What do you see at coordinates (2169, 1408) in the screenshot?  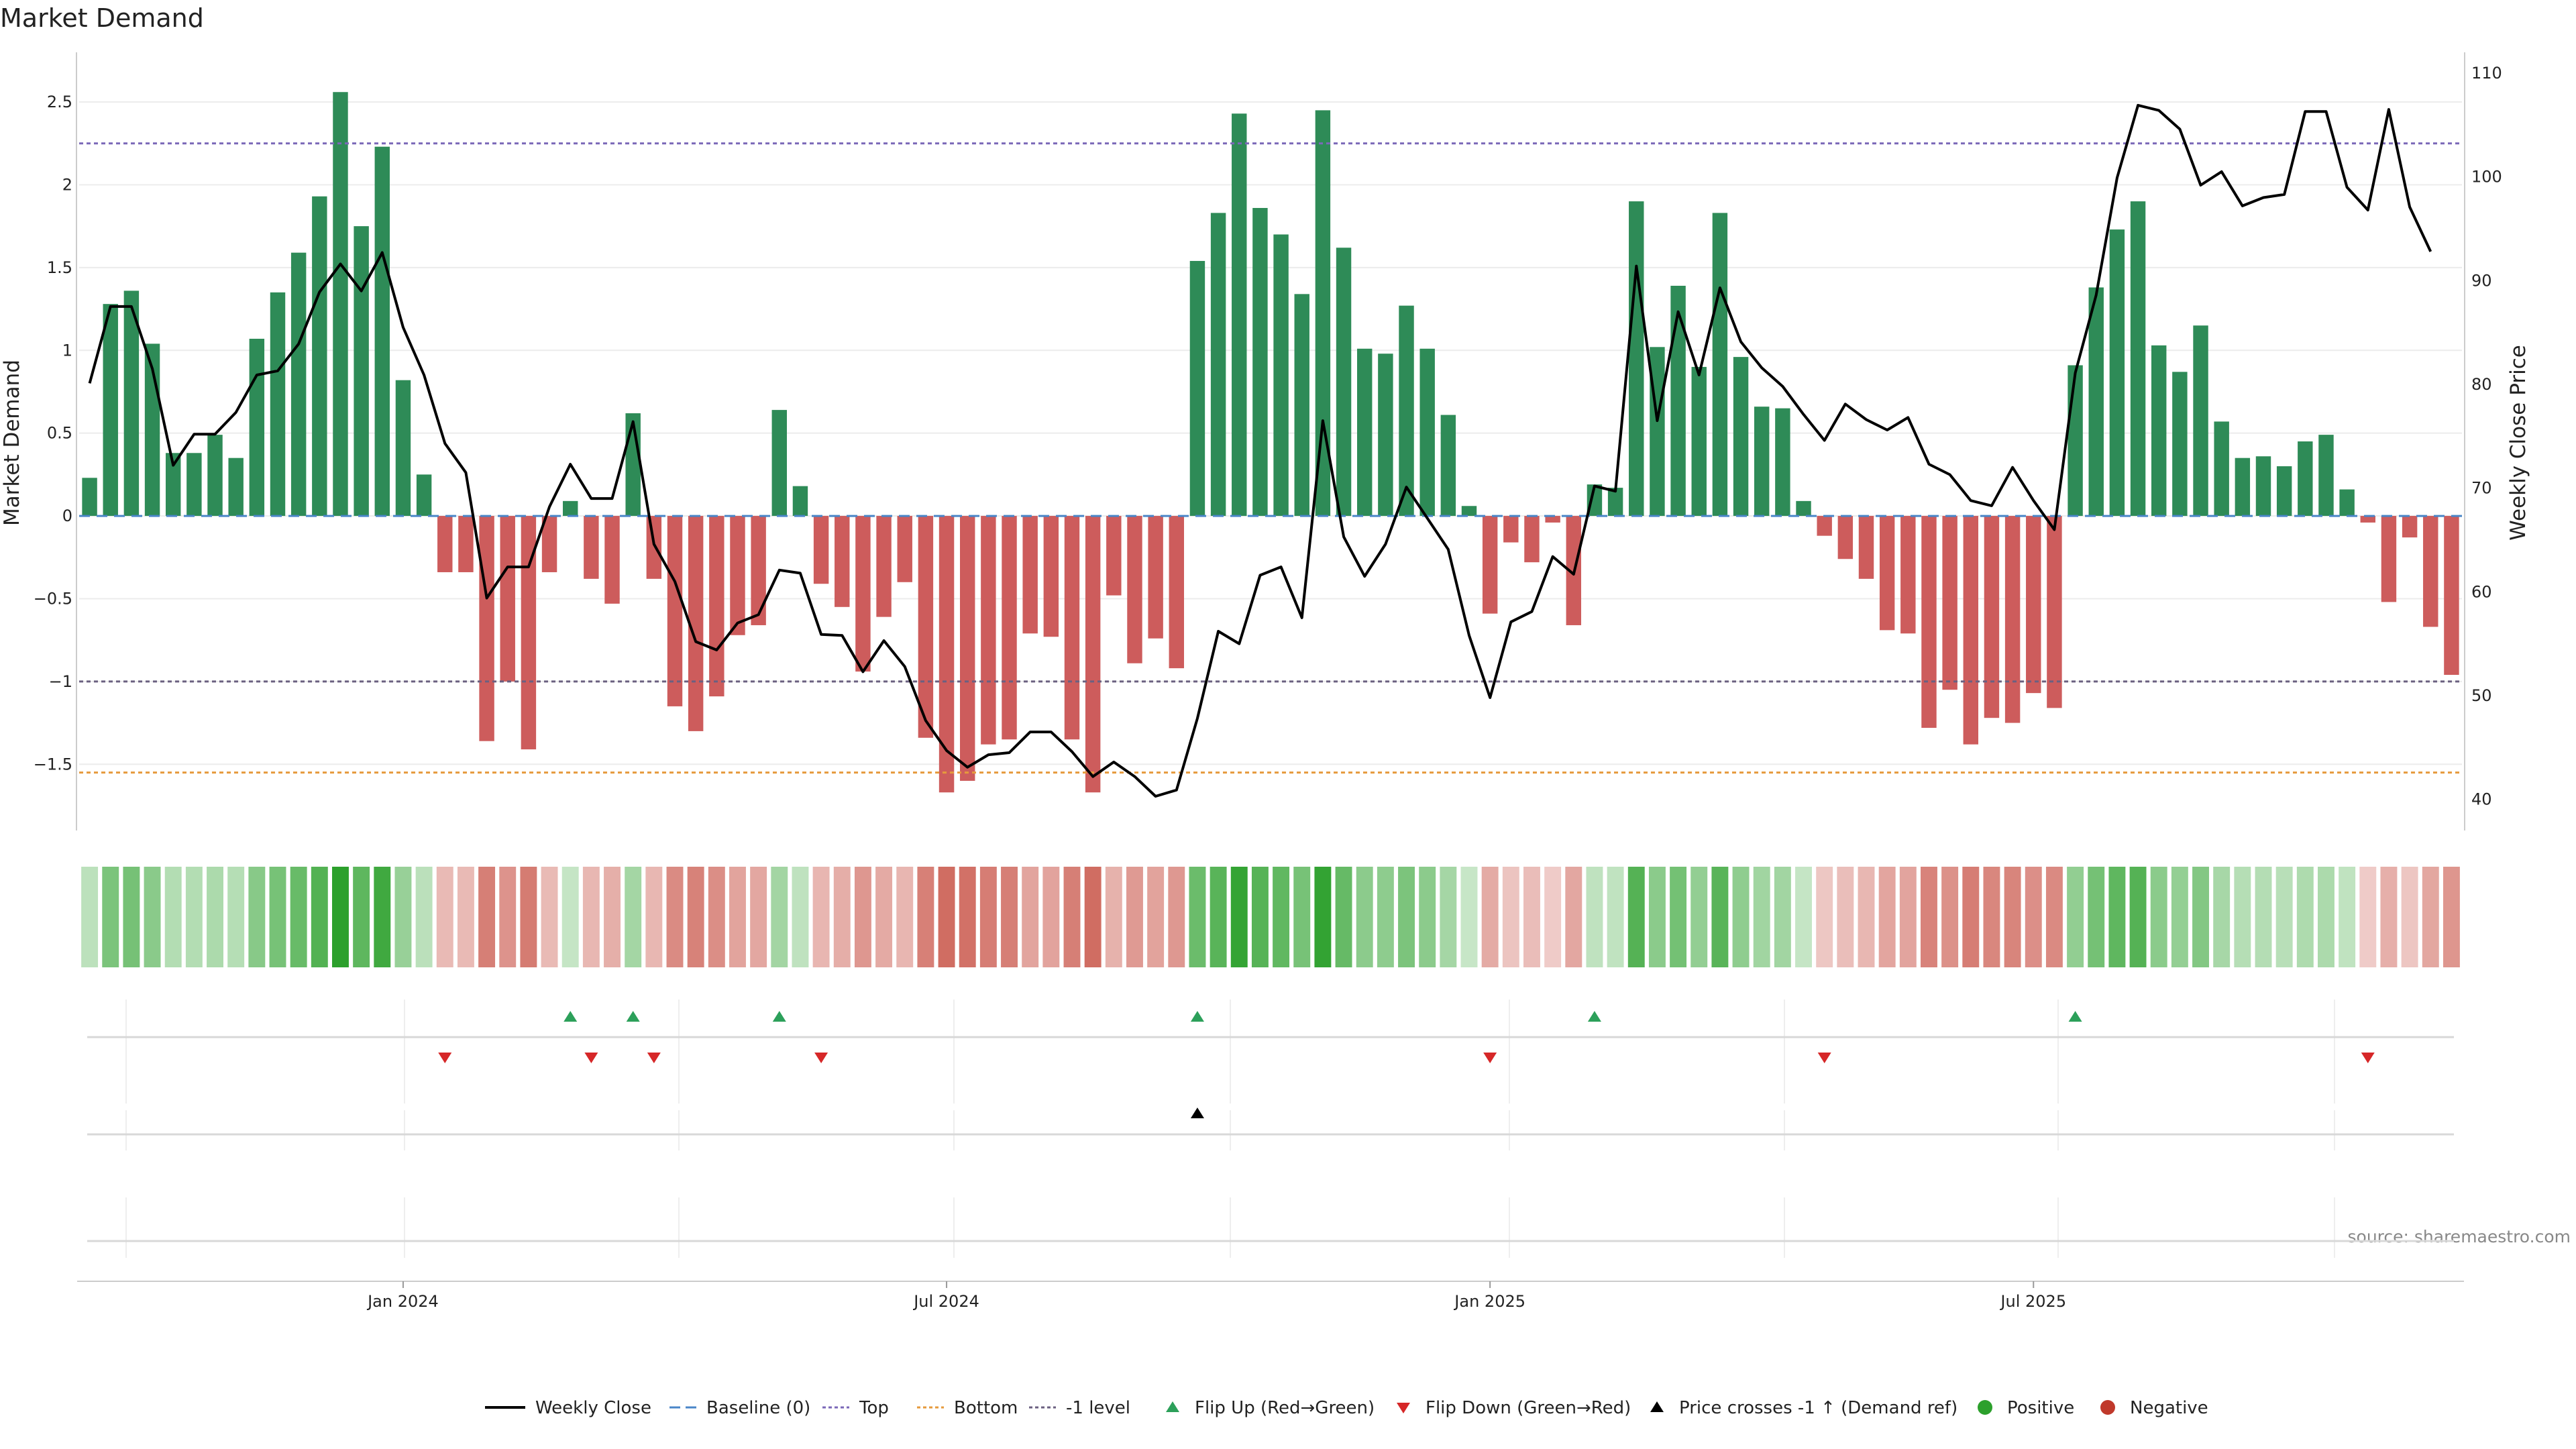 I see `legend-label: Negative` at bounding box center [2169, 1408].